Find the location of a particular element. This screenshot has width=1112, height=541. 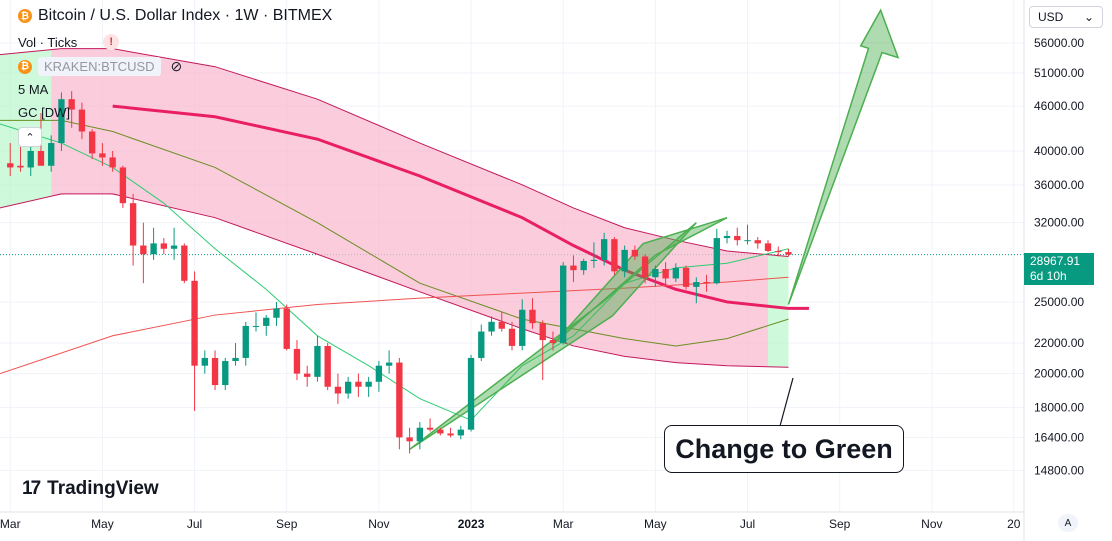

gc-legend: GC [DW] is located at coordinates (44, 112).